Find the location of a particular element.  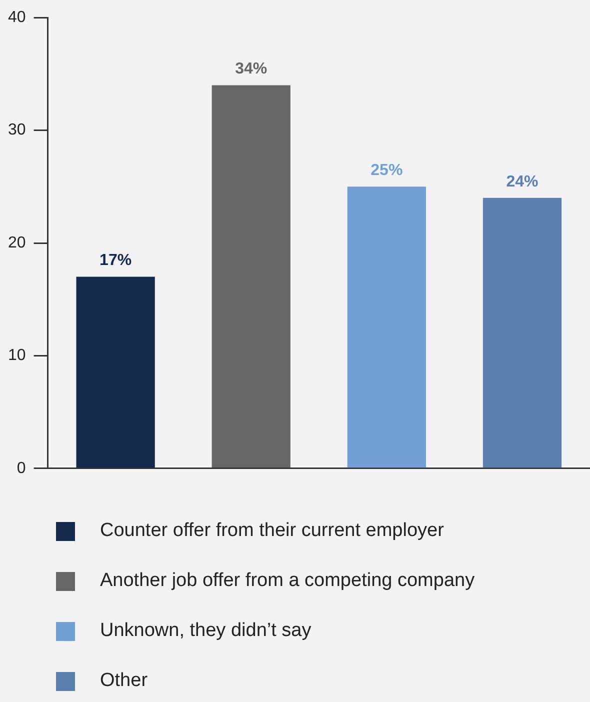

legend-label: Counter offer from their current employer is located at coordinates (272, 531).